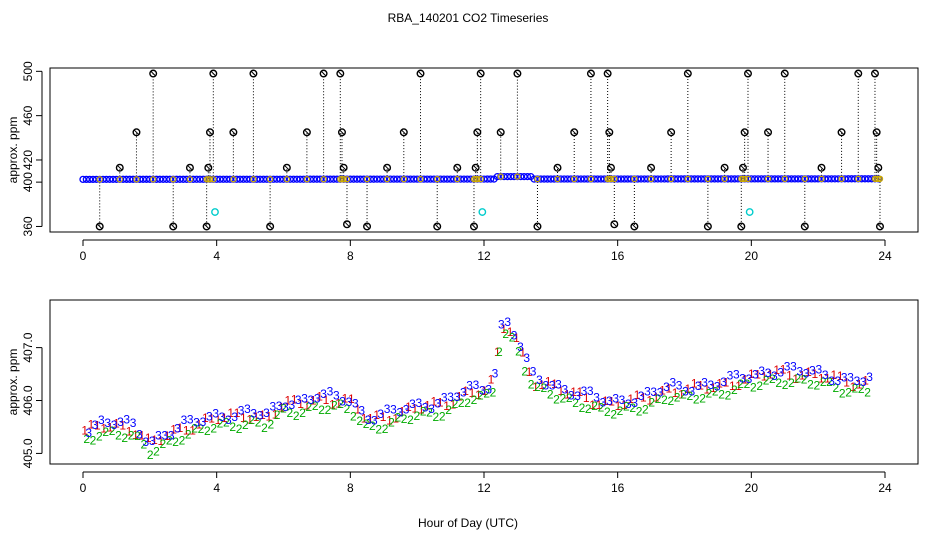  I want to click on bottom-y-axis: 405.0 406.0 407.0, so click(32, 400).